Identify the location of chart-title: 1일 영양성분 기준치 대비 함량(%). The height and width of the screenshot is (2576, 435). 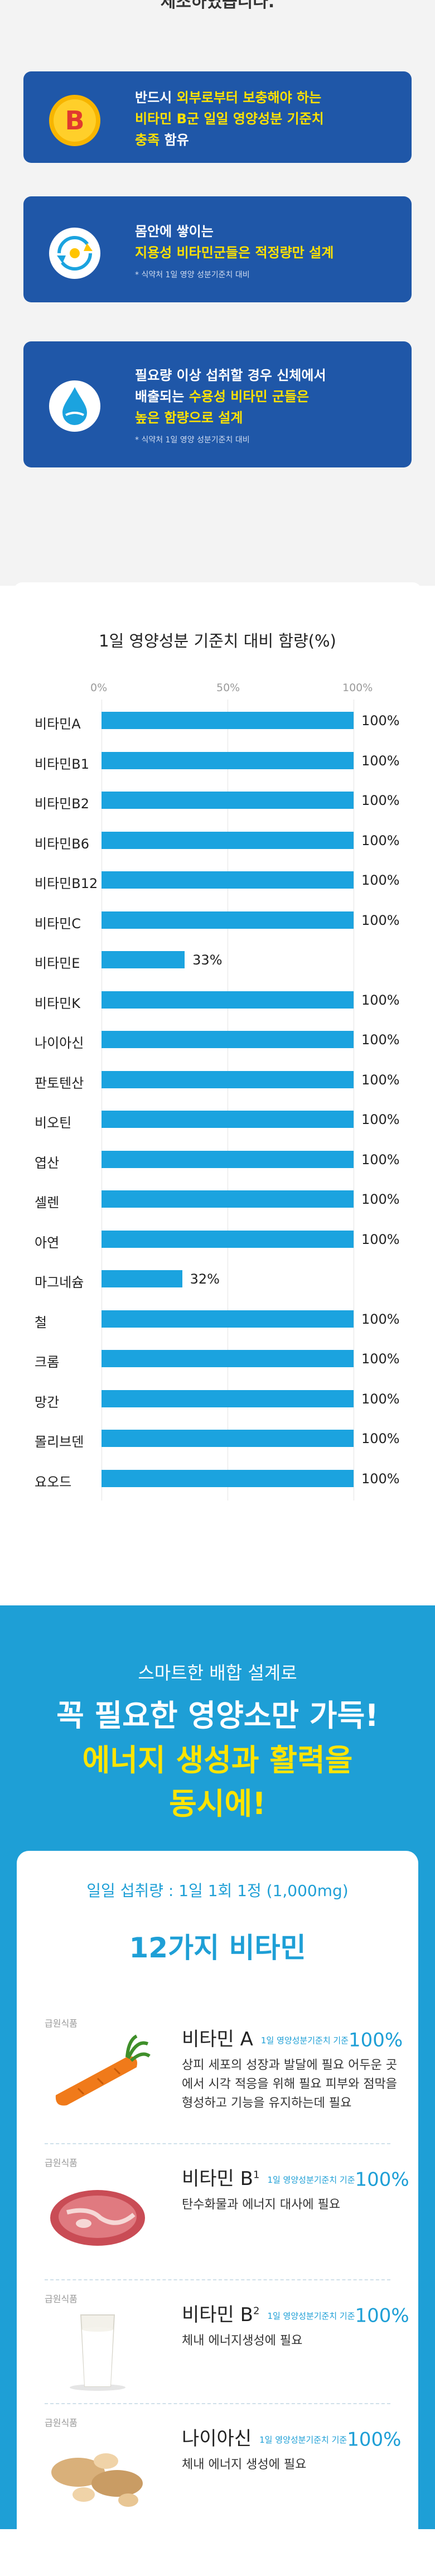
(217, 640).